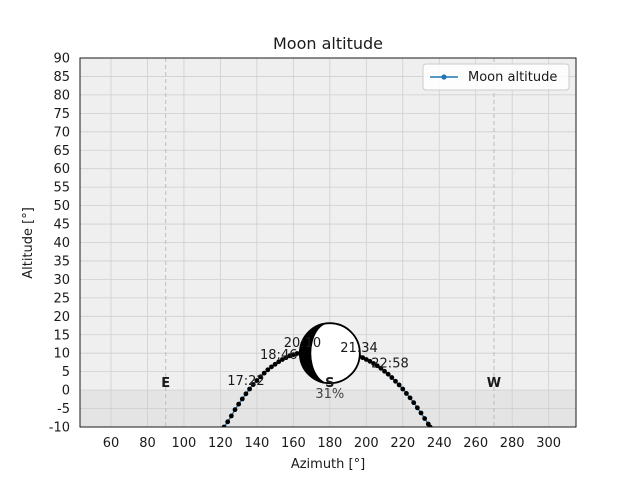 Image resolution: width=640 pixels, height=480 pixels. Describe the element at coordinates (444, 77) in the screenshot. I see `legend-marker` at that location.